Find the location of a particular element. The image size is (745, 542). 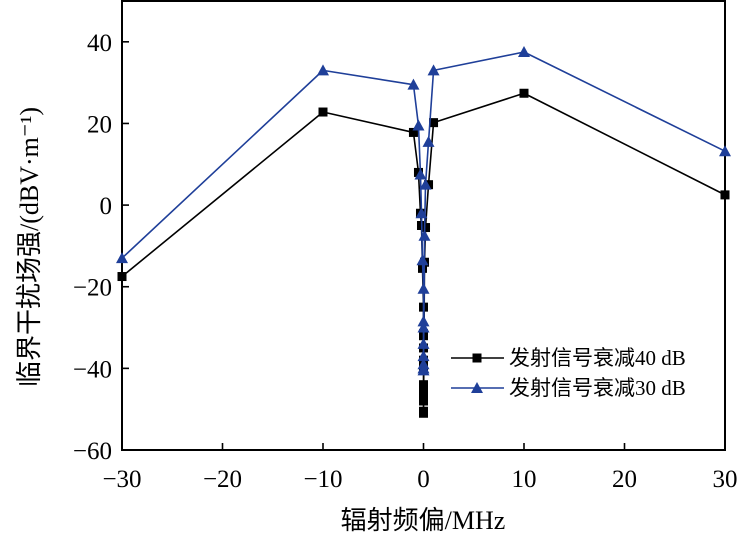

legend-label-30db: 发射信号衰减30 dB is located at coordinates (597, 388).